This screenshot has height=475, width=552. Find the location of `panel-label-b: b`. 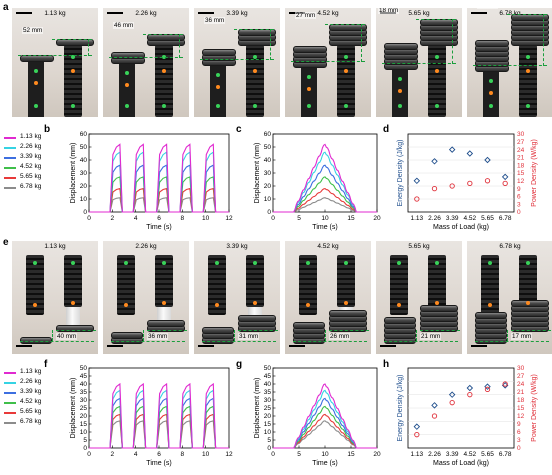

panel-label-b: b is located at coordinates (47, 129).